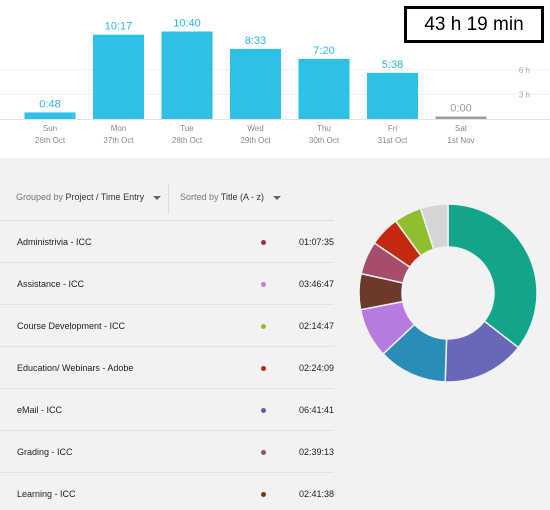 This screenshot has width=550, height=510. Describe the element at coordinates (317, 410) in the screenshot. I see `entry-duration: 06:41:41` at that location.